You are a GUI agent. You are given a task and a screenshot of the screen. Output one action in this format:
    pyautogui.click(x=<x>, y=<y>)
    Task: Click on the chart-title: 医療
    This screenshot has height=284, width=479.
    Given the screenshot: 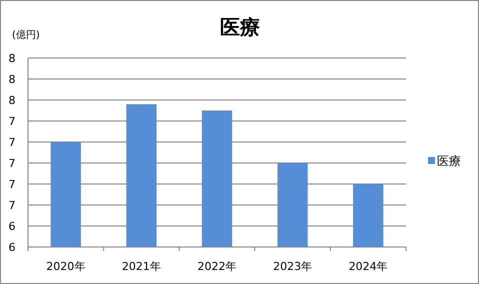 What is the action you would take?
    pyautogui.click(x=240, y=27)
    